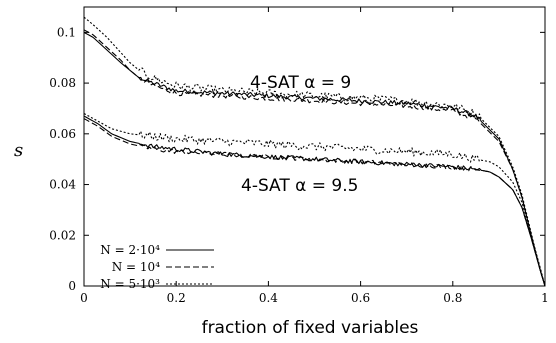  What do you see at coordinates (62, 83) in the screenshot?
I see `y-tick-label: 0.08` at bounding box center [62, 83].